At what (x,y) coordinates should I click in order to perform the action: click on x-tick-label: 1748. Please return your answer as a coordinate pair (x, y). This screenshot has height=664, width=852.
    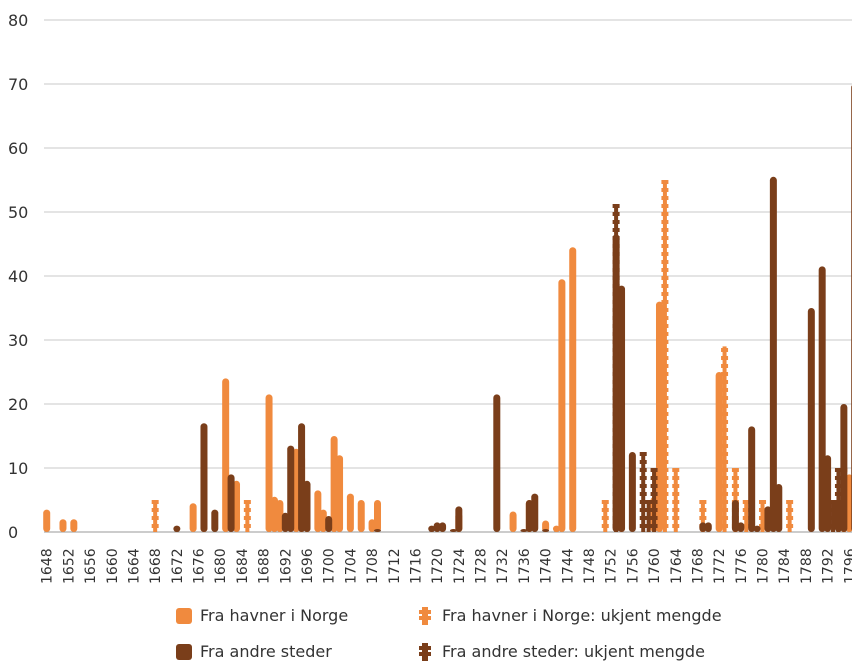
    Looking at the image, I should click on (590, 566).